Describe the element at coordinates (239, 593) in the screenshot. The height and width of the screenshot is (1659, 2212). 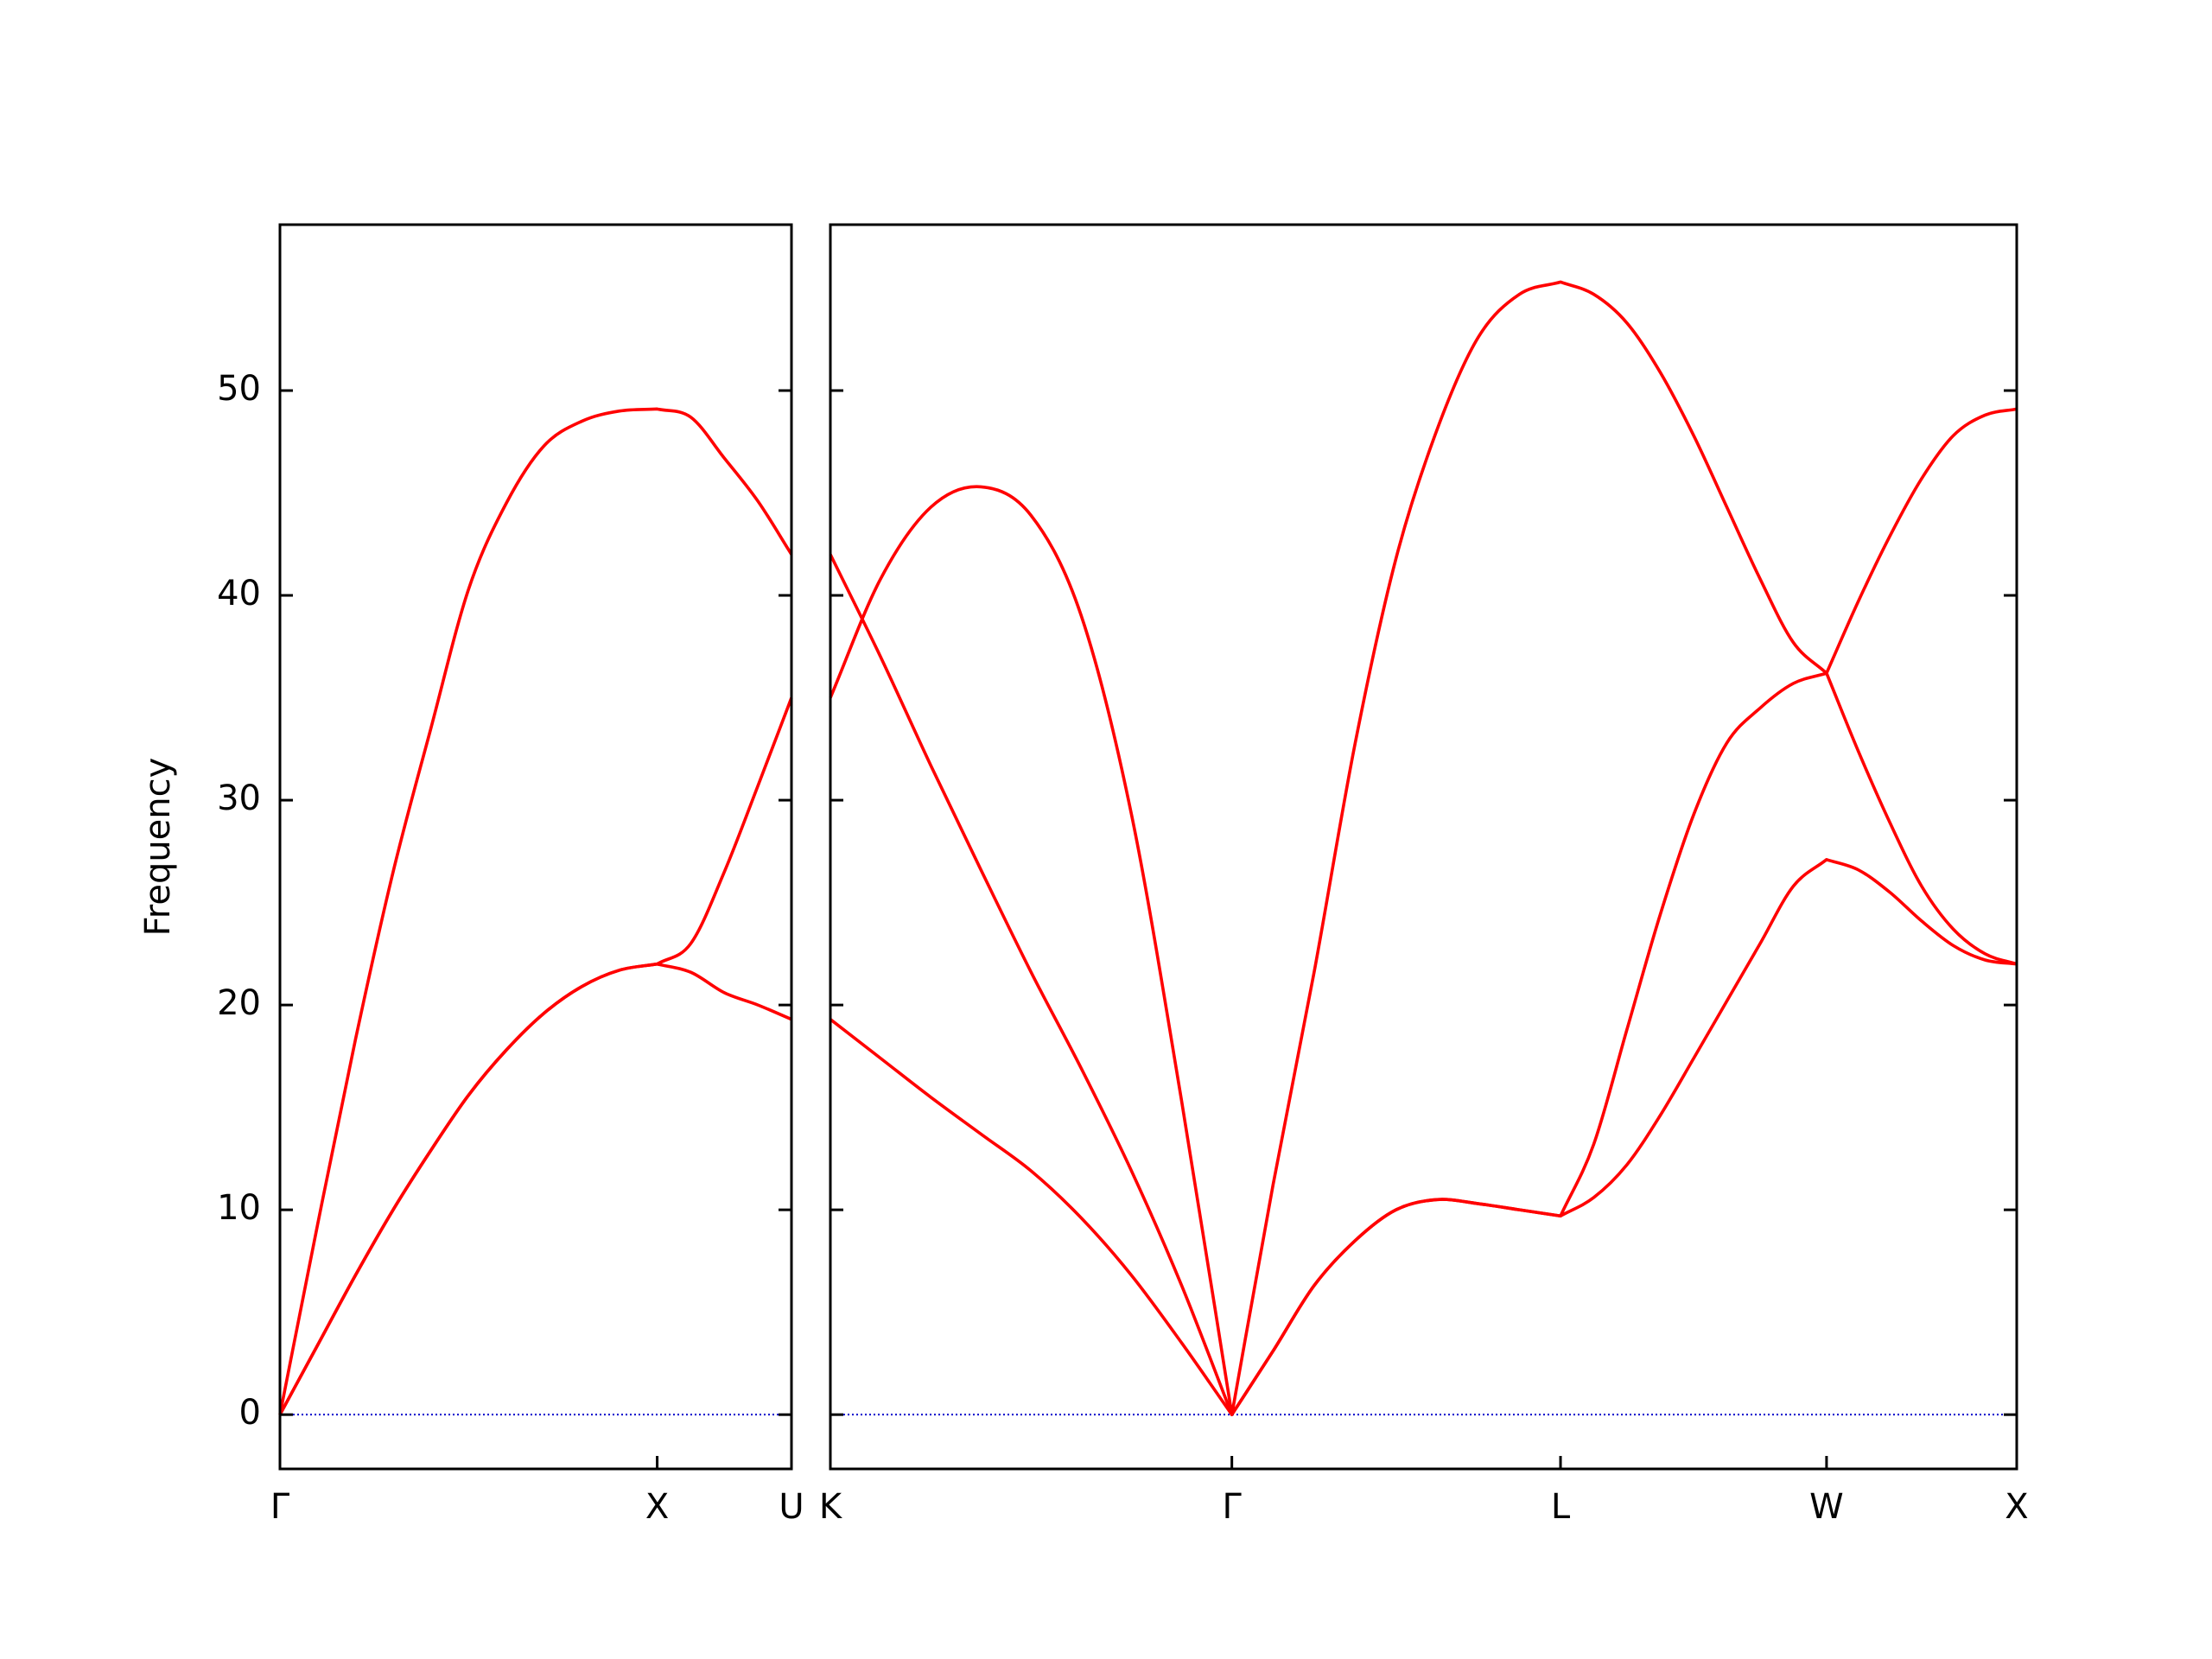
I see `y-tick-label: 40` at that location.